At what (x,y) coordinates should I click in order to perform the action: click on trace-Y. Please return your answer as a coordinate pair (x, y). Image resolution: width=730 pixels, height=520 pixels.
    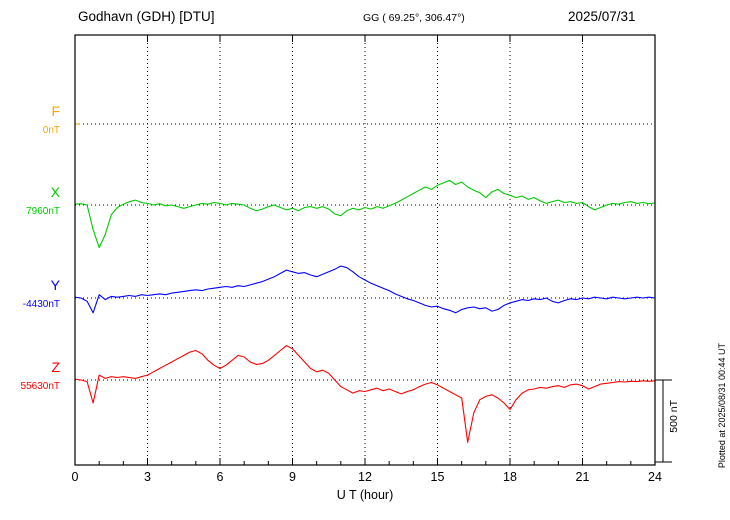
    Looking at the image, I should click on (365, 289).